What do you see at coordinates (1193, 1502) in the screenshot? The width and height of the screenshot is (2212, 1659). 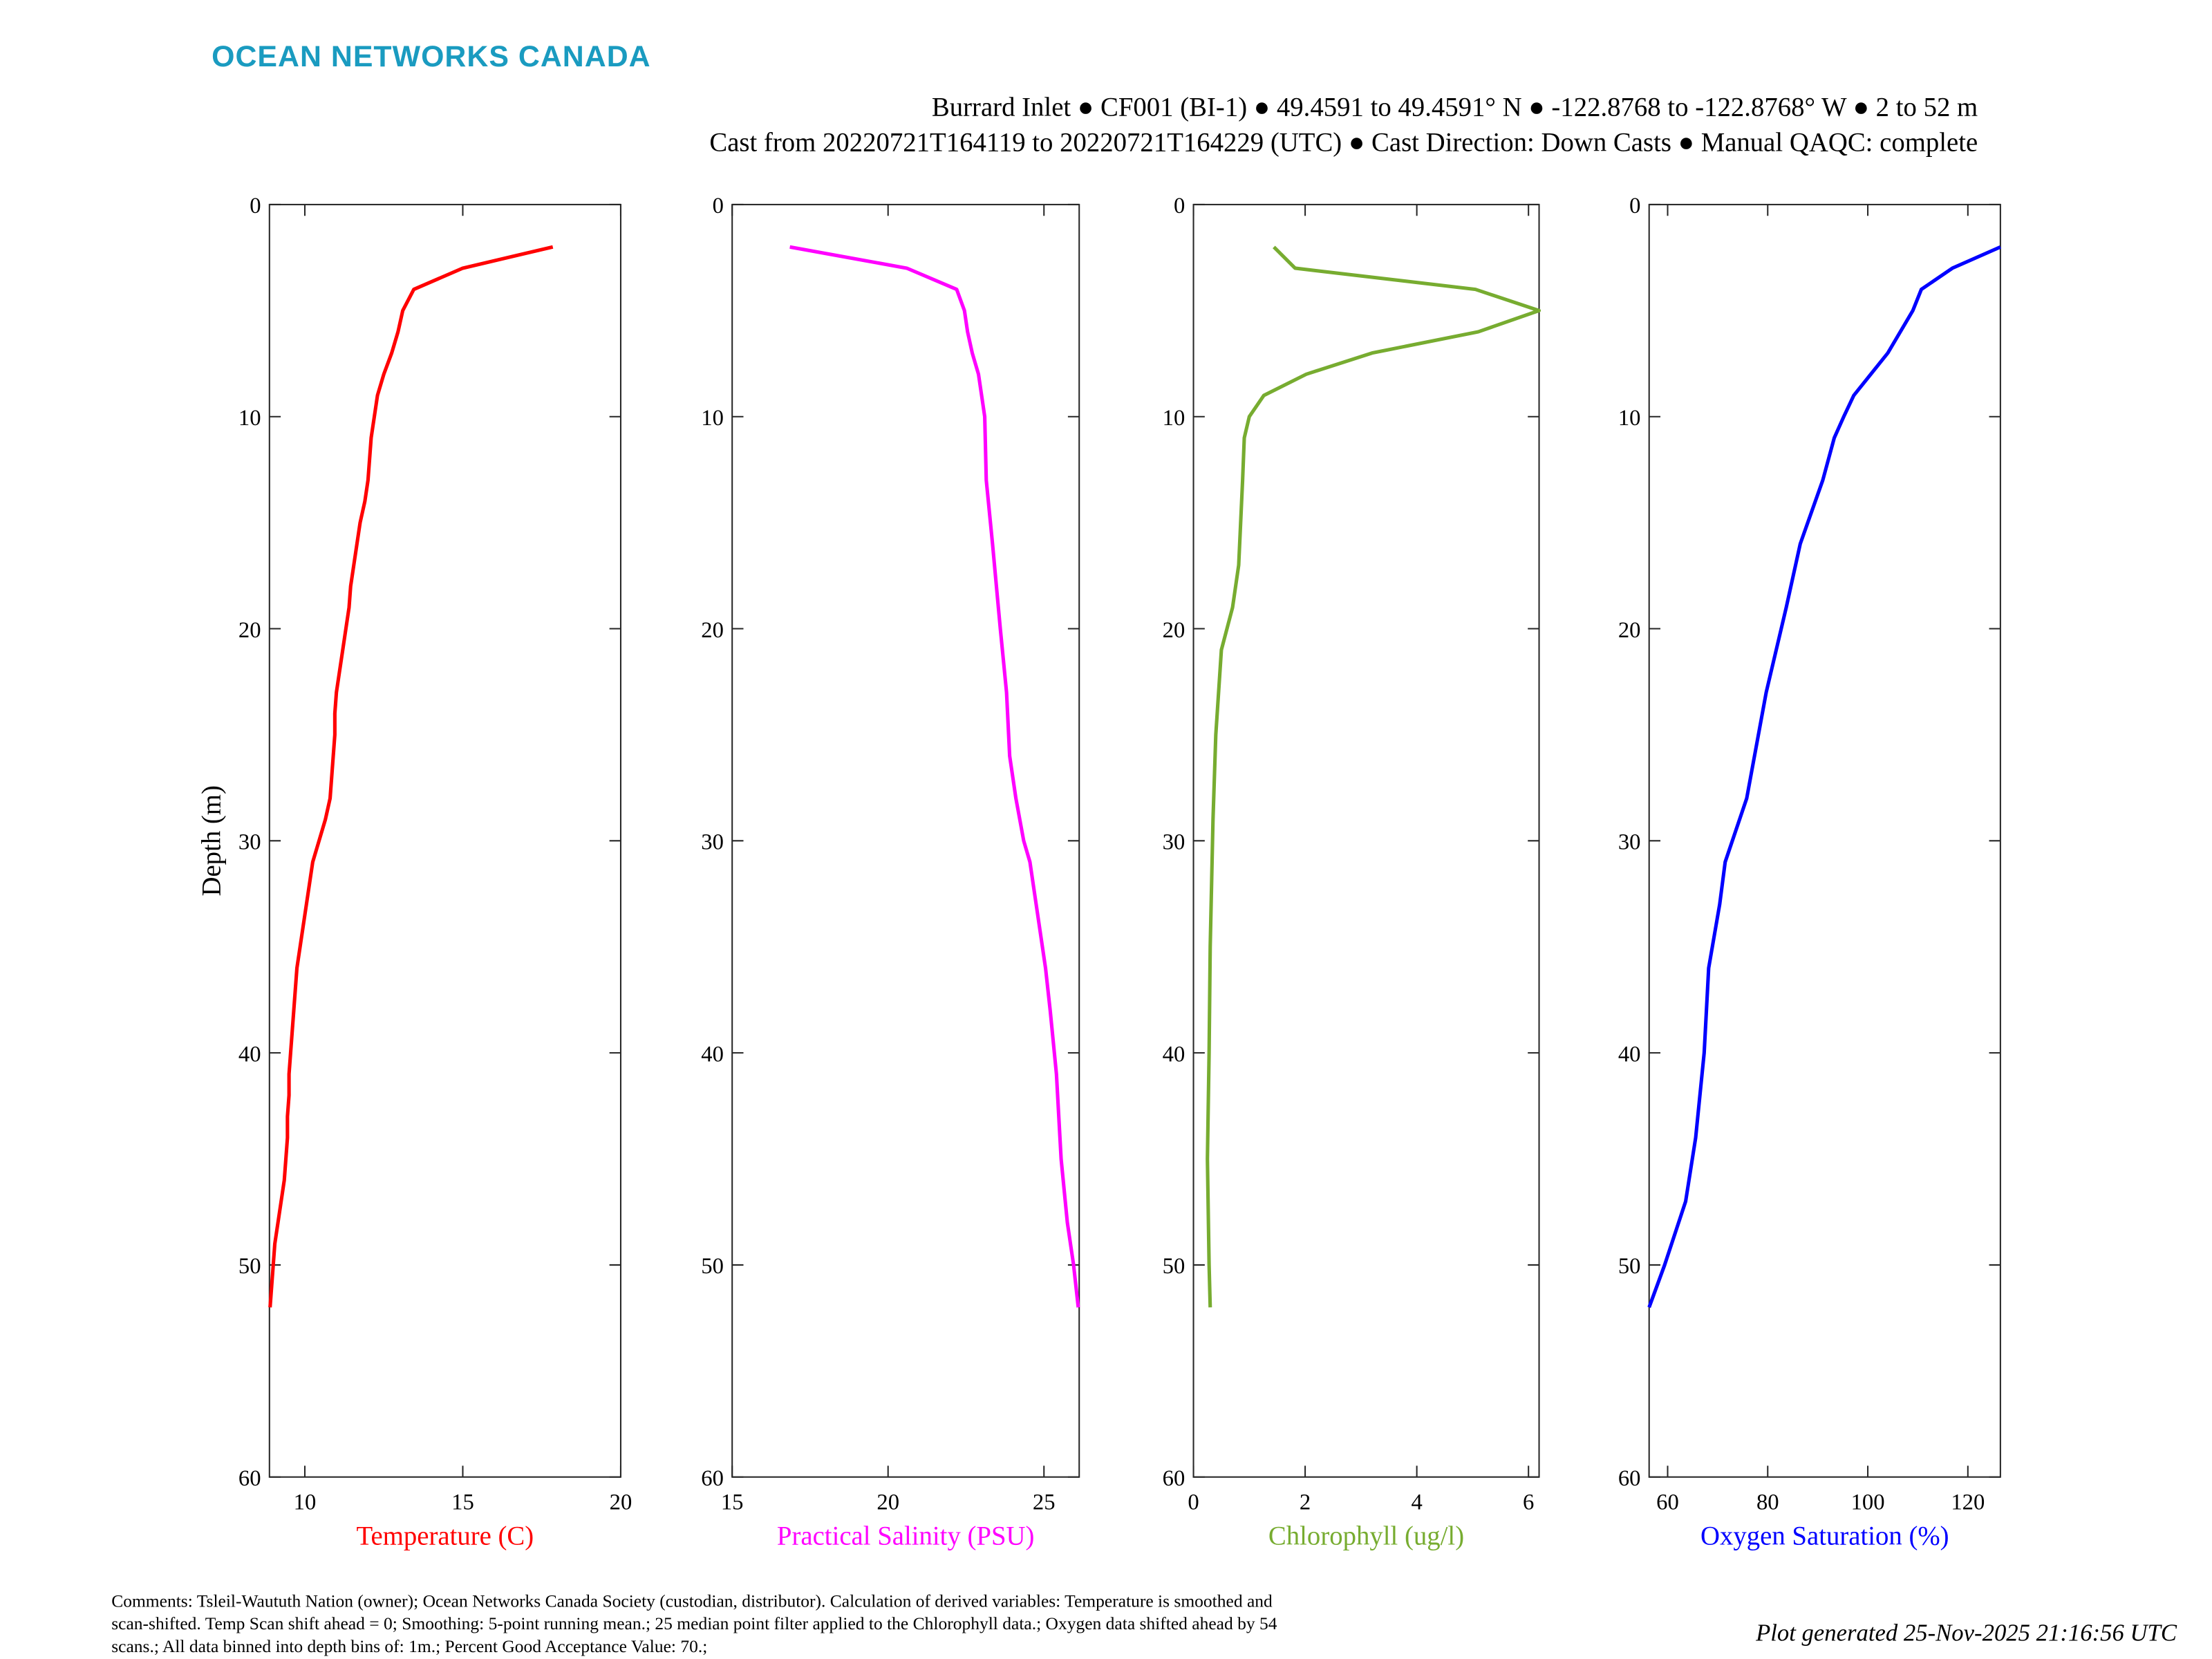 I see `x-tick-label: 0` at bounding box center [1193, 1502].